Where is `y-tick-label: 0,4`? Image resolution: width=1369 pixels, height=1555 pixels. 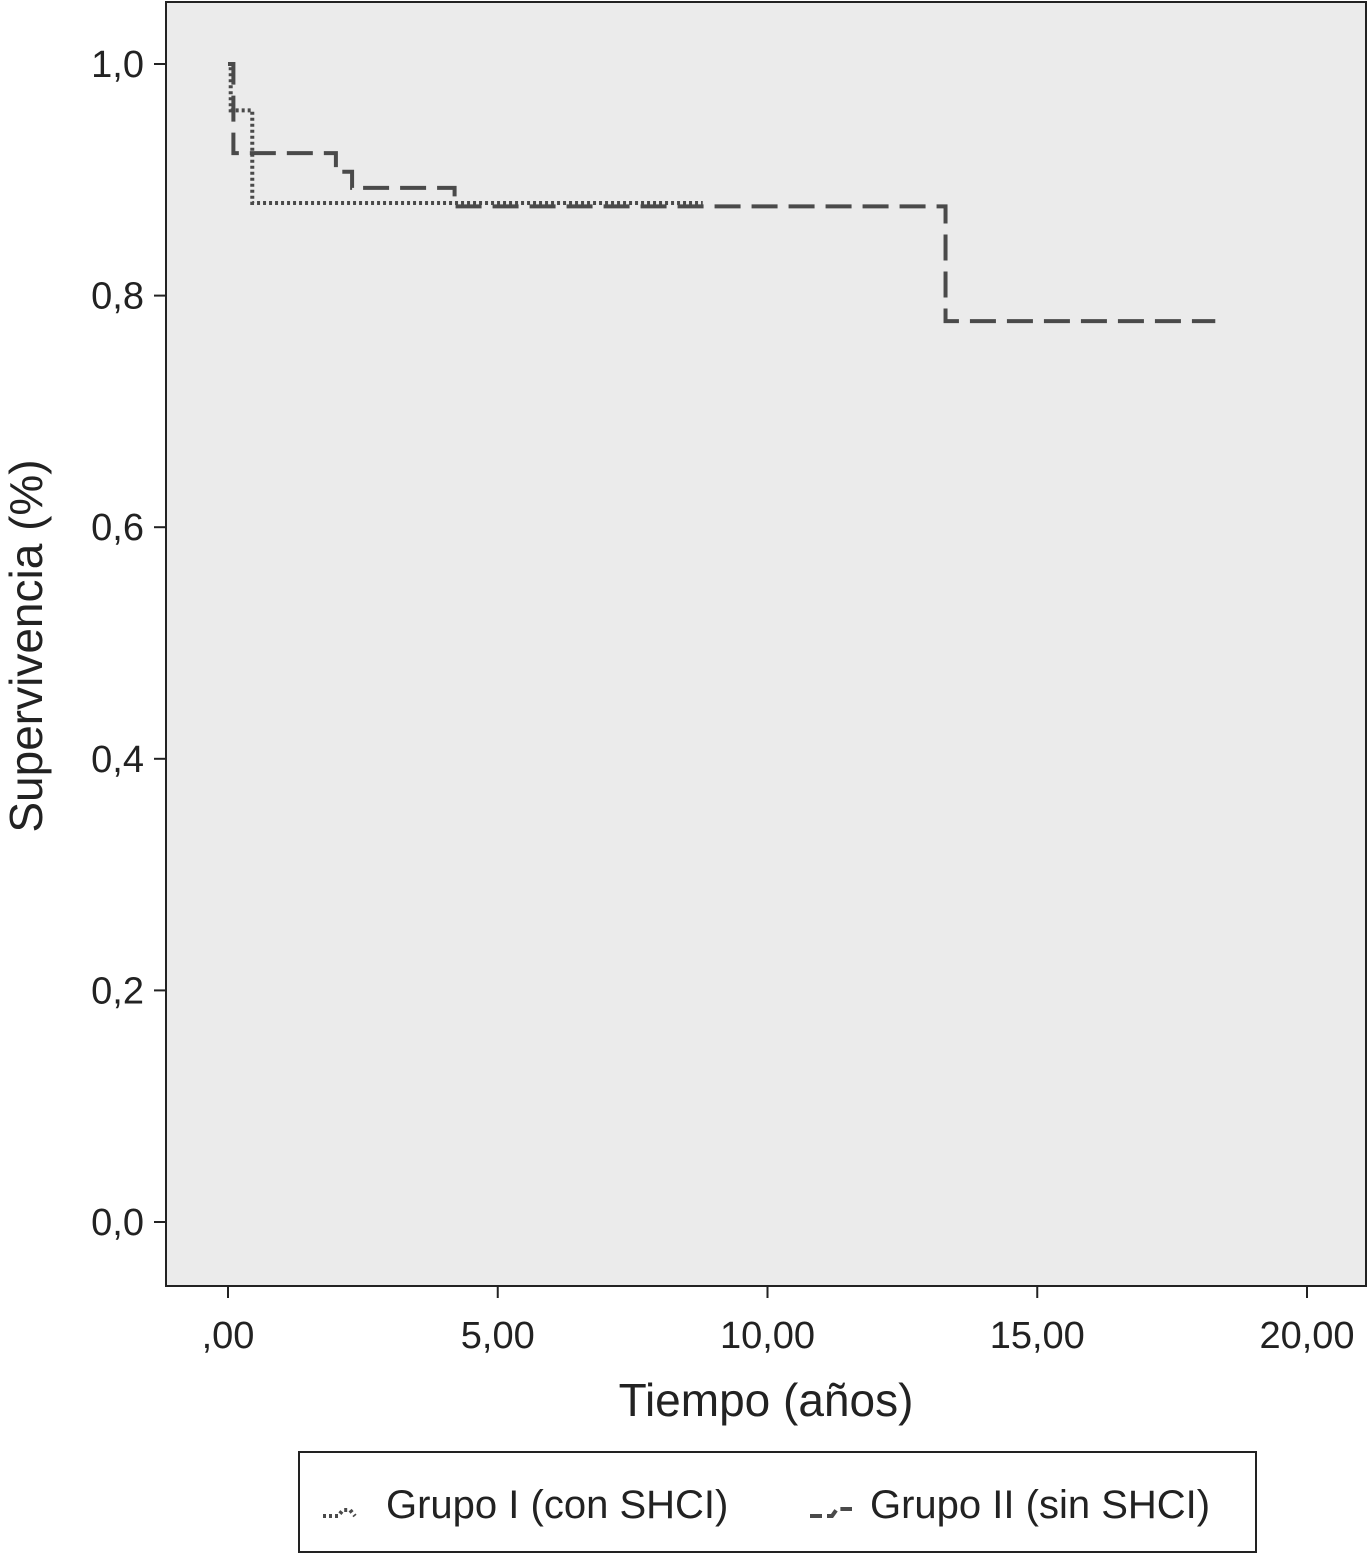 y-tick-label: 0,4 is located at coordinates (117, 760).